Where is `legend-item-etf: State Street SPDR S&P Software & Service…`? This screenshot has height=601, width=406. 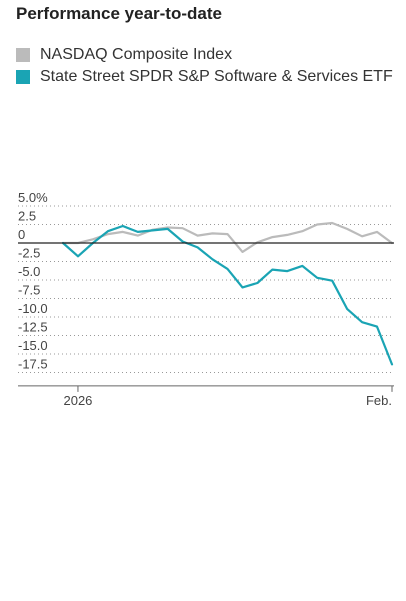
legend-item-etf: State Street SPDR S&P Software & Service… is located at coordinates (206, 77).